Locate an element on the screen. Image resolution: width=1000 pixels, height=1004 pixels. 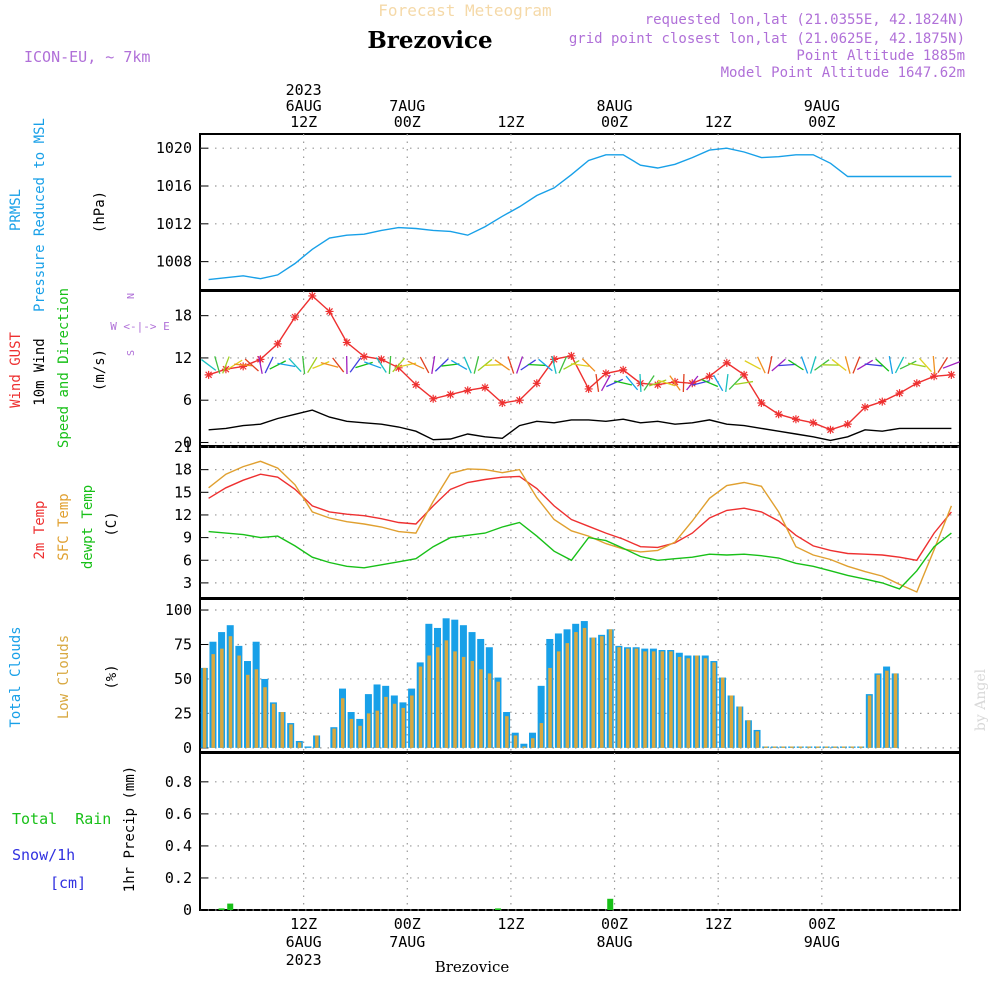
y-tick-label: 0.8 is located at coordinates (178, 782).